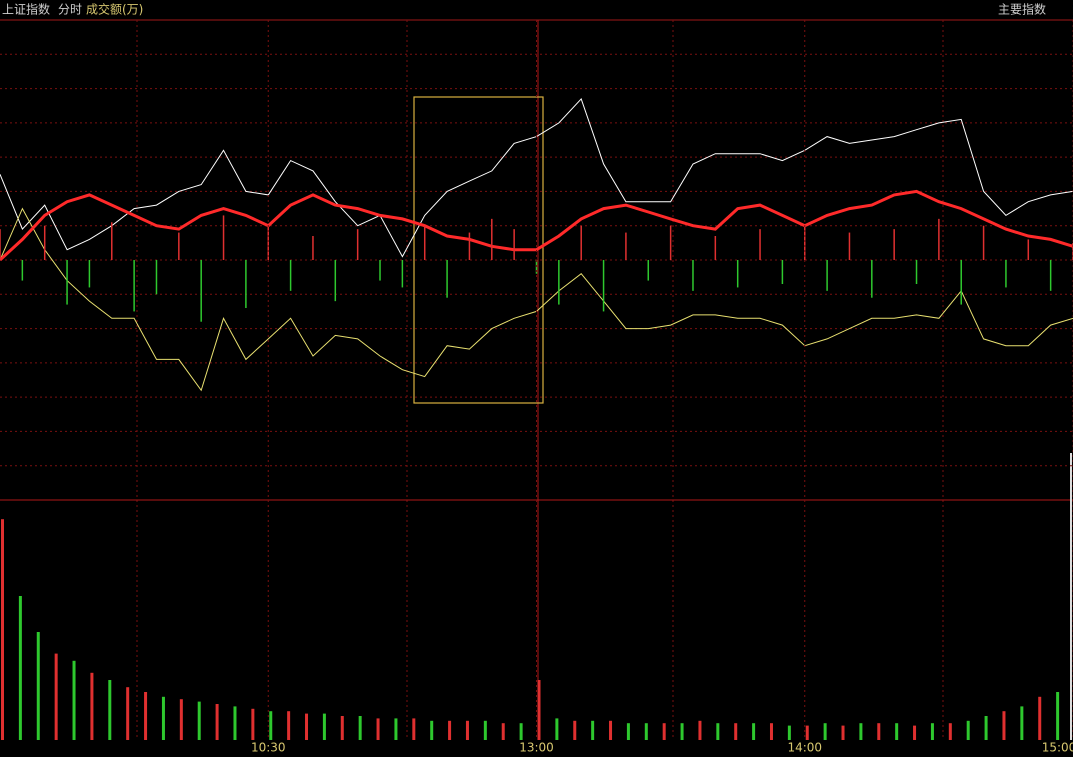  What do you see at coordinates (114, 9) in the screenshot?
I see `indicator-label: 成交额(万)` at bounding box center [114, 9].